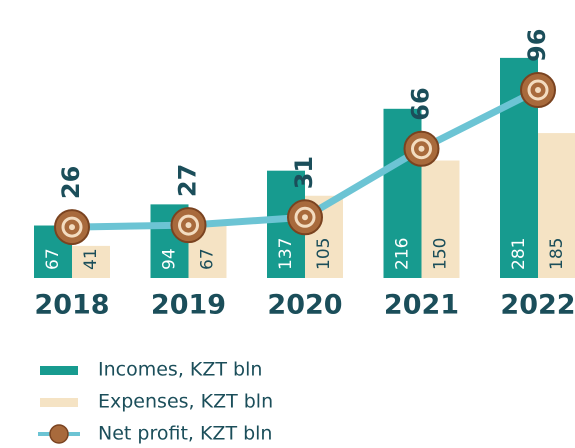  What do you see at coordinates (421, 103) in the screenshot?
I see `net-profit-label: 66` at bounding box center [421, 103].